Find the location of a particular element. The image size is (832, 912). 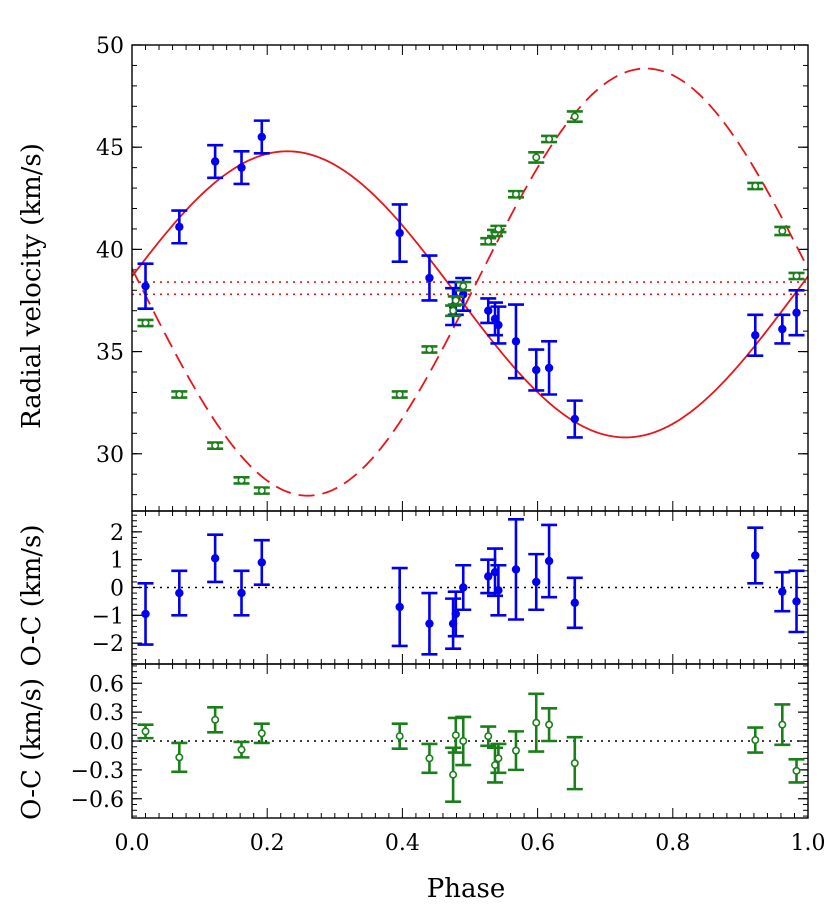

x-tick-label: 0.0 is located at coordinates (132, 843).